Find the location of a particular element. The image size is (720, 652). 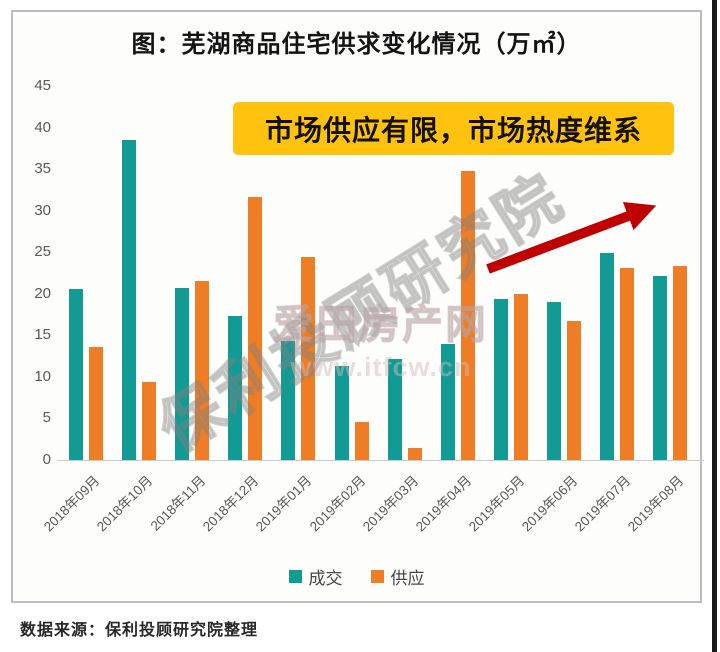

y-axis-tick: 40 is located at coordinates (42, 127).